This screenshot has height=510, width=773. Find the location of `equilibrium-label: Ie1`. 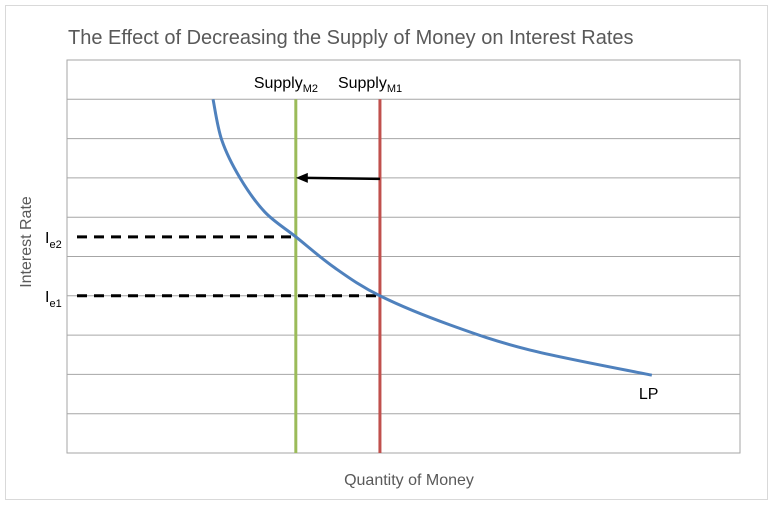

equilibrium-label: Ie1 is located at coordinates (53, 299).